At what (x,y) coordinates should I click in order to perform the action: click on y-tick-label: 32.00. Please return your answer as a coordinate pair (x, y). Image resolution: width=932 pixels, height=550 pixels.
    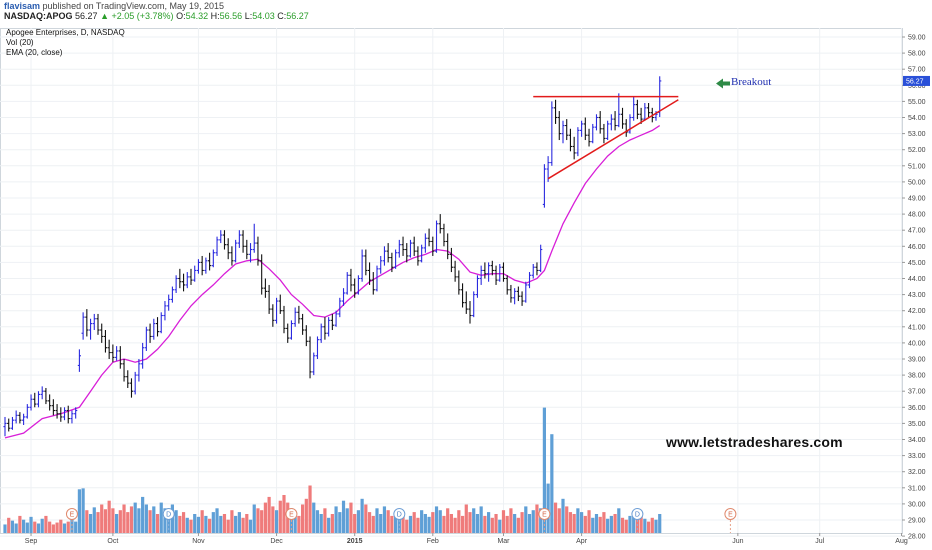
    Looking at the image, I should click on (917, 472).